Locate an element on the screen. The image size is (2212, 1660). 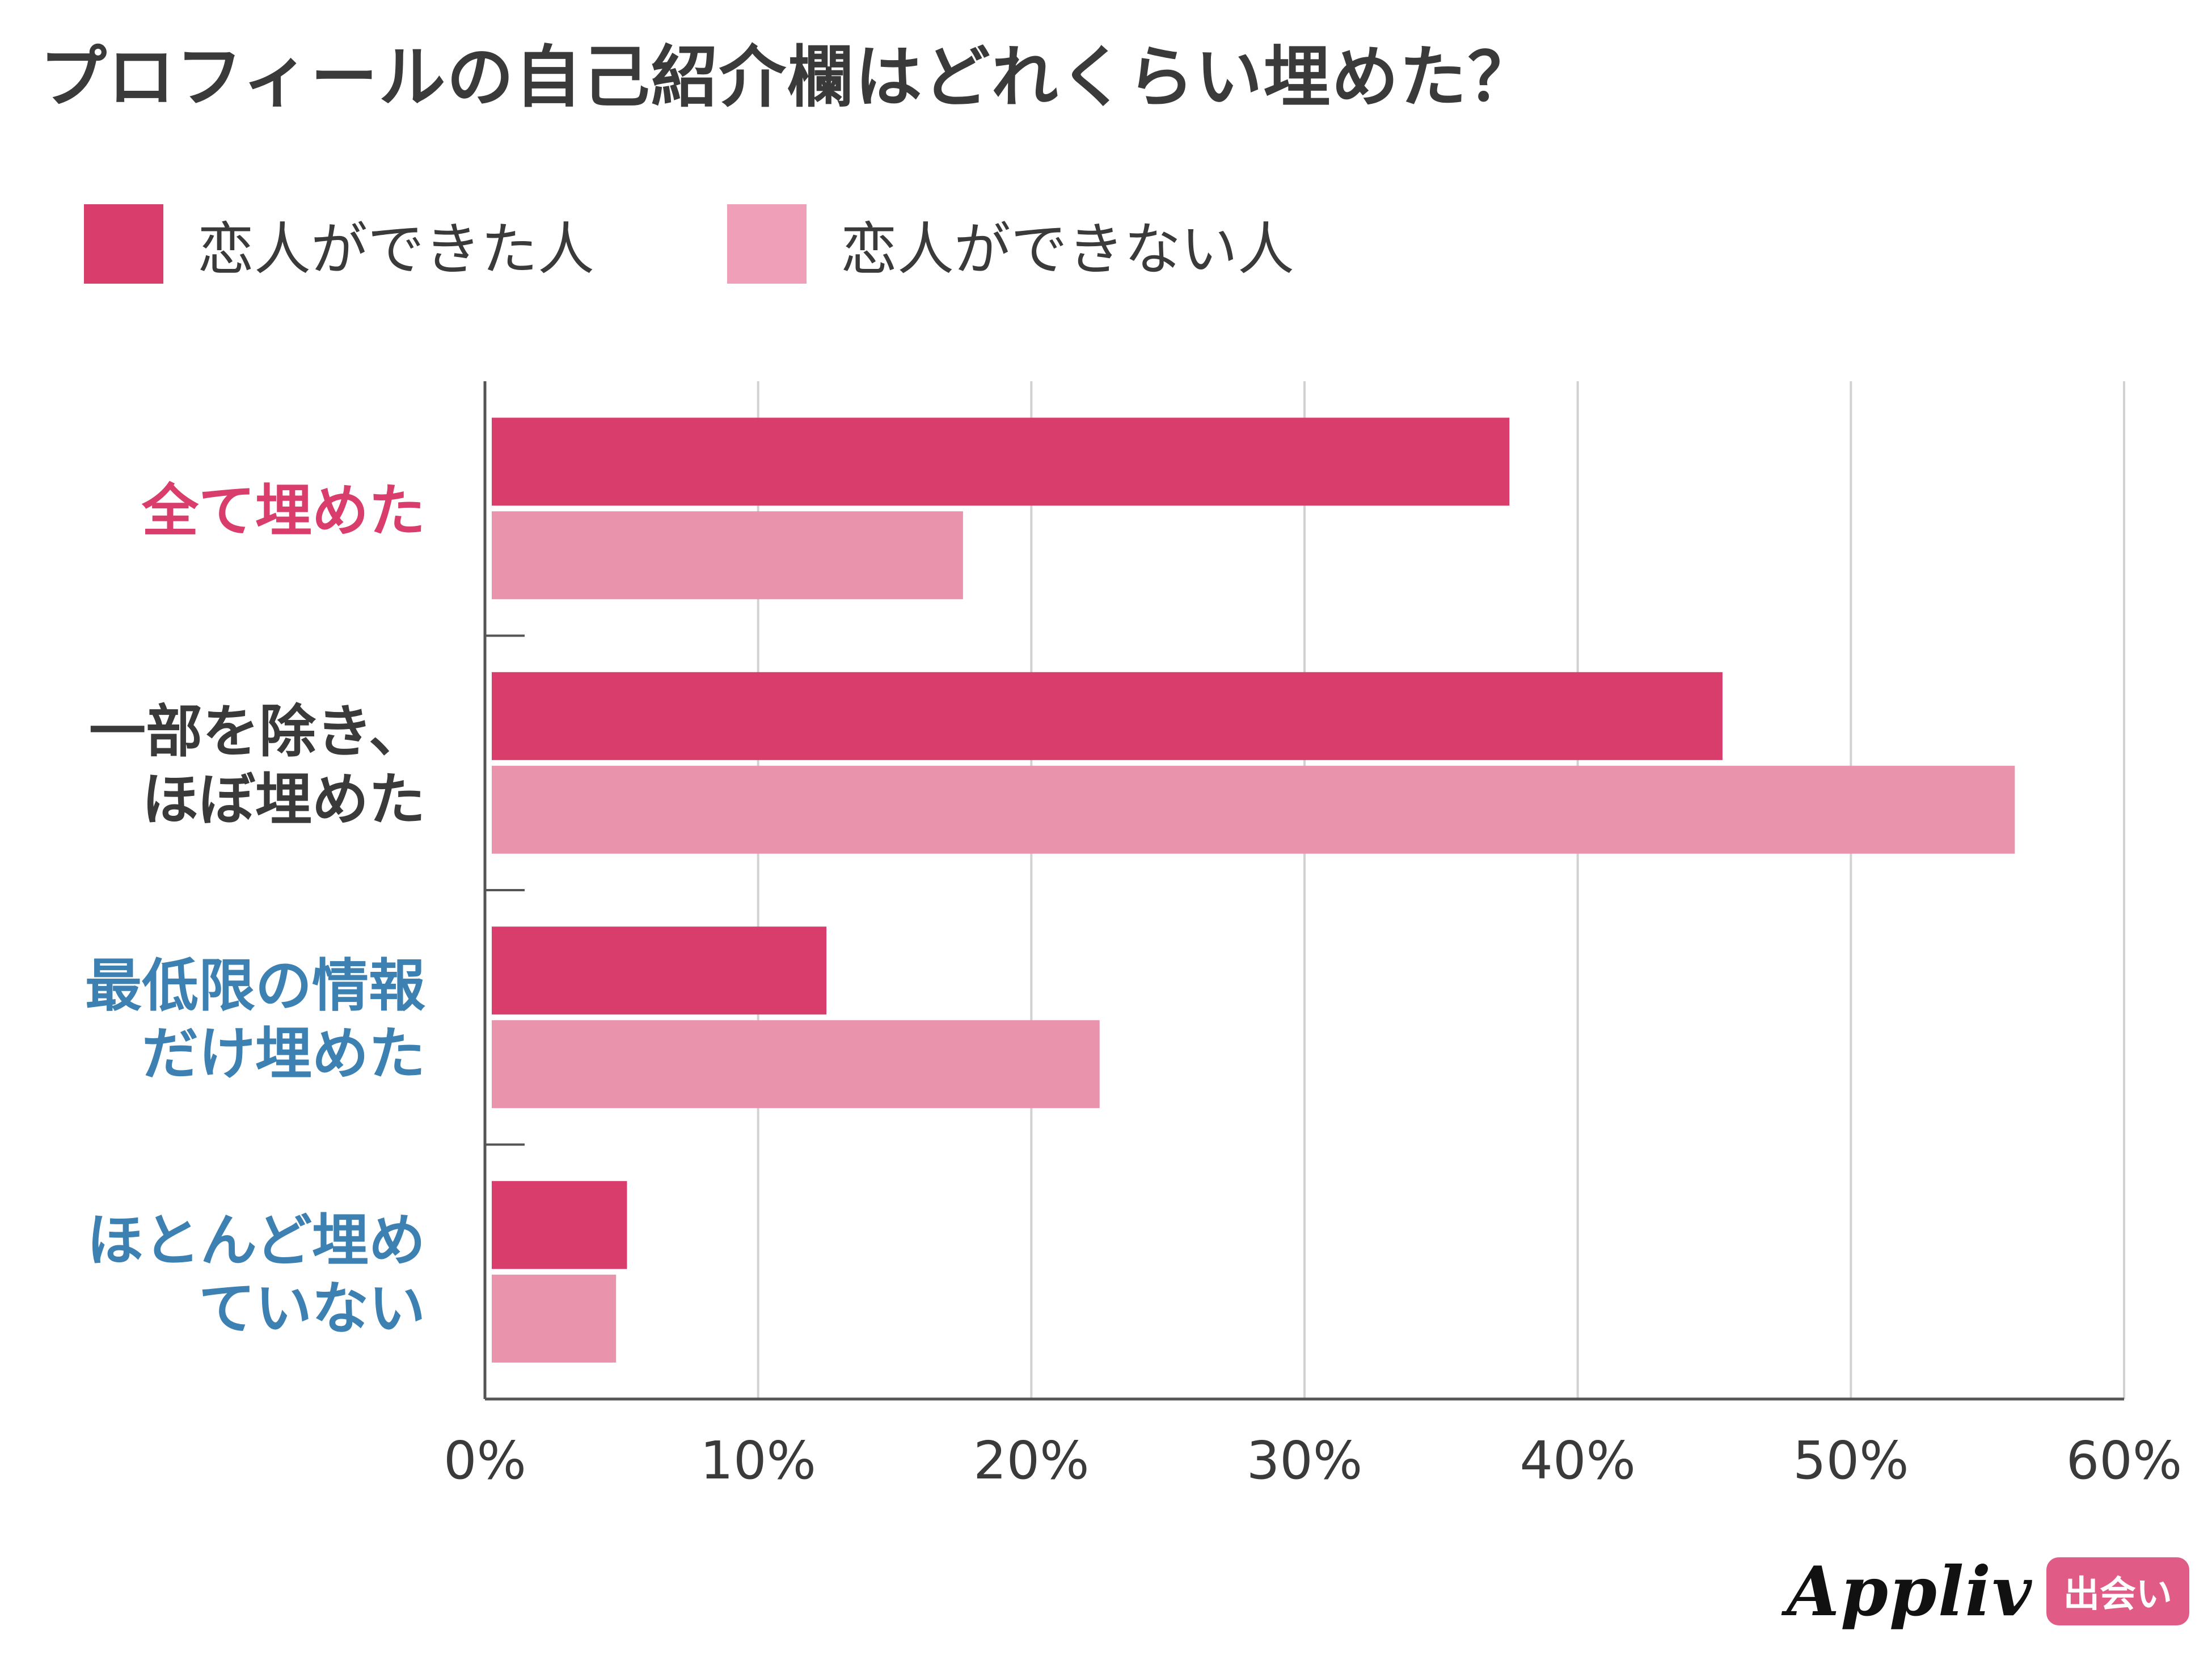
x-tick-label-0: 0% is located at coordinates (485, 1460).